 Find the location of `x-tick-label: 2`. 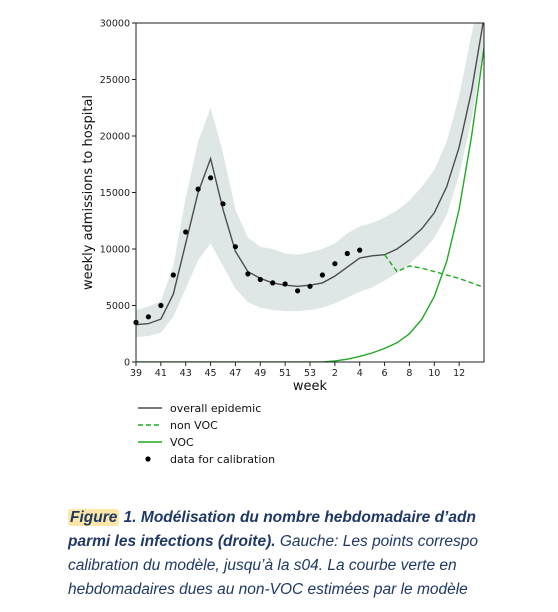

x-tick-label: 2 is located at coordinates (335, 373).